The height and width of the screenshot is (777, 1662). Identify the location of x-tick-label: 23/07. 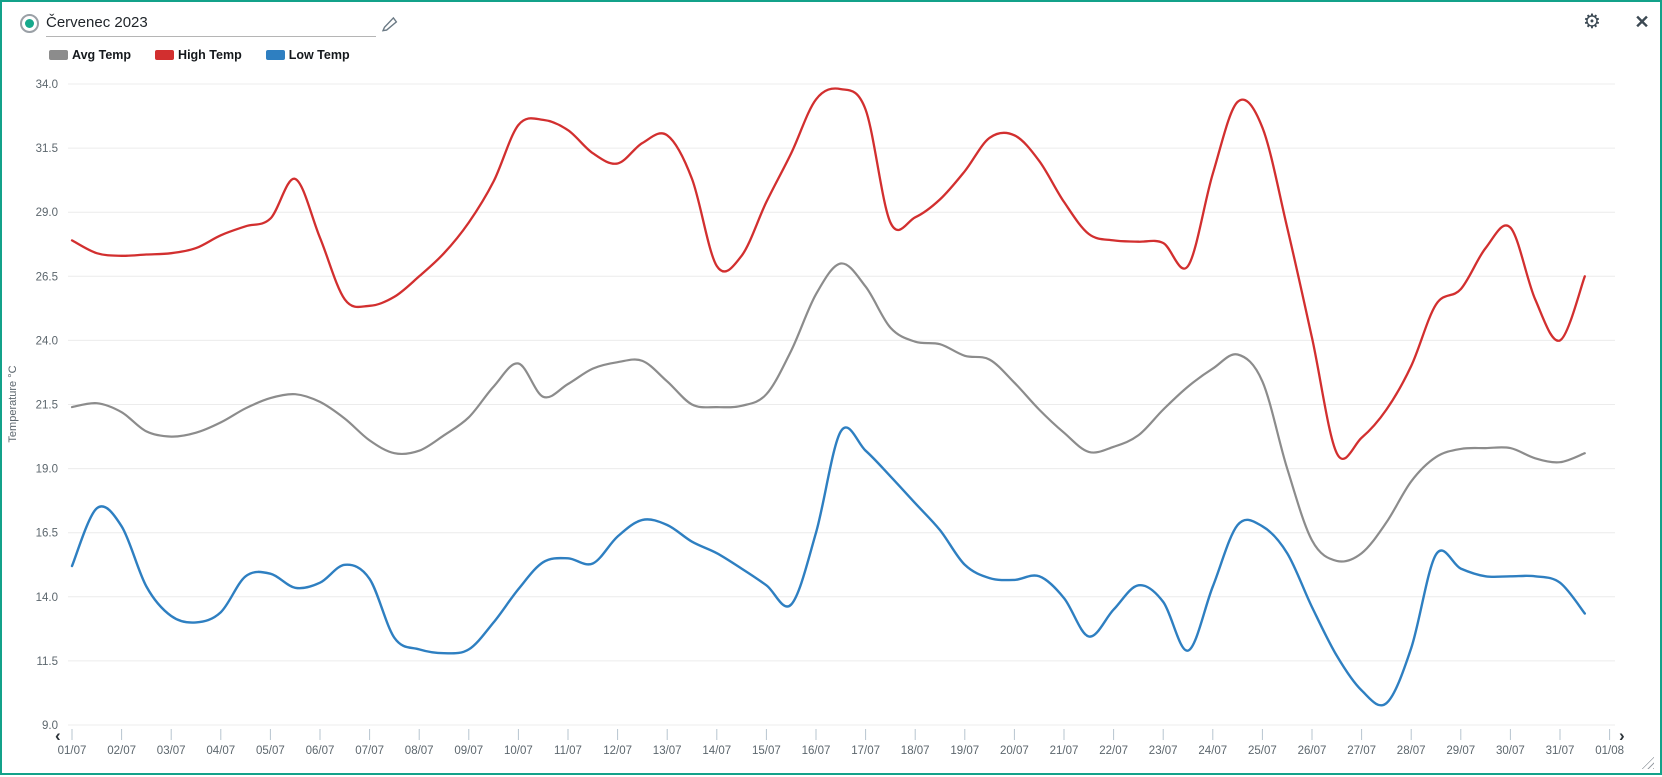
(1163, 751).